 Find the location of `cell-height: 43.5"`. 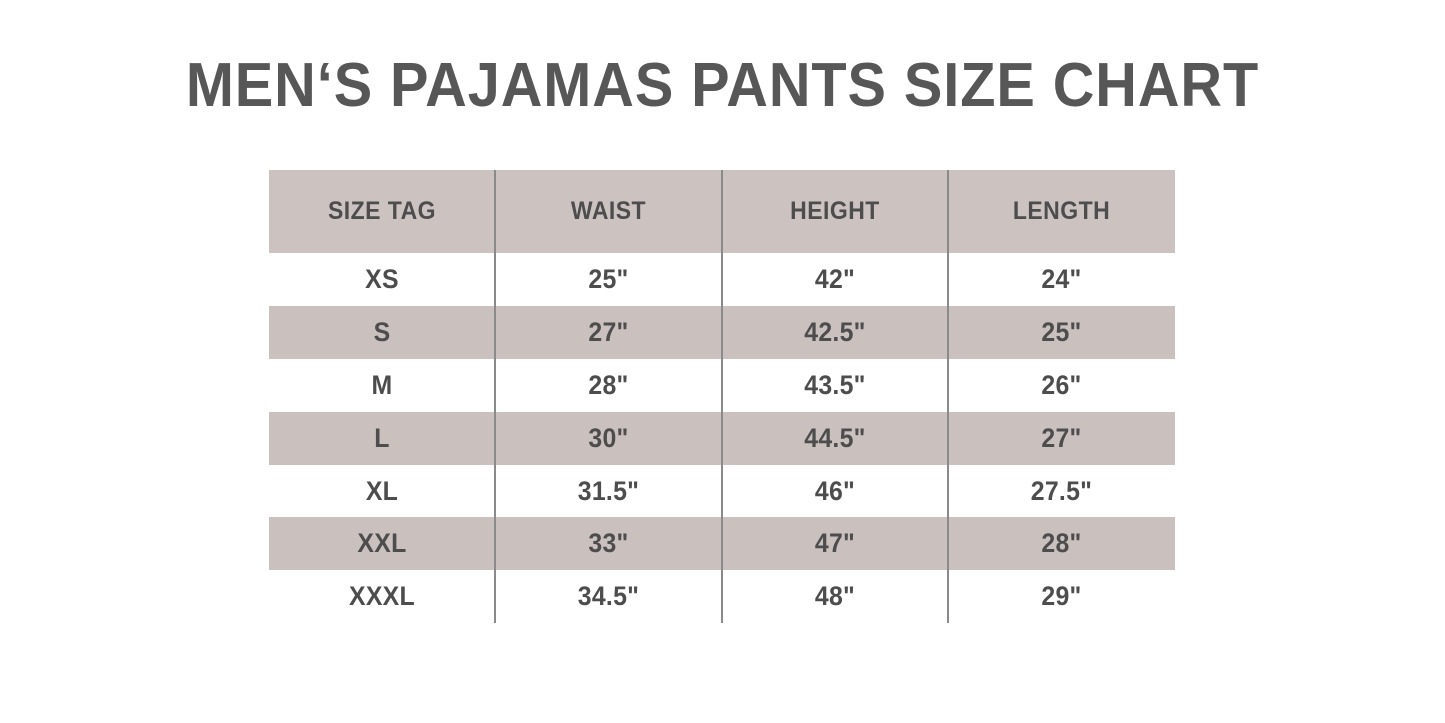

cell-height: 43.5" is located at coordinates (835, 384).